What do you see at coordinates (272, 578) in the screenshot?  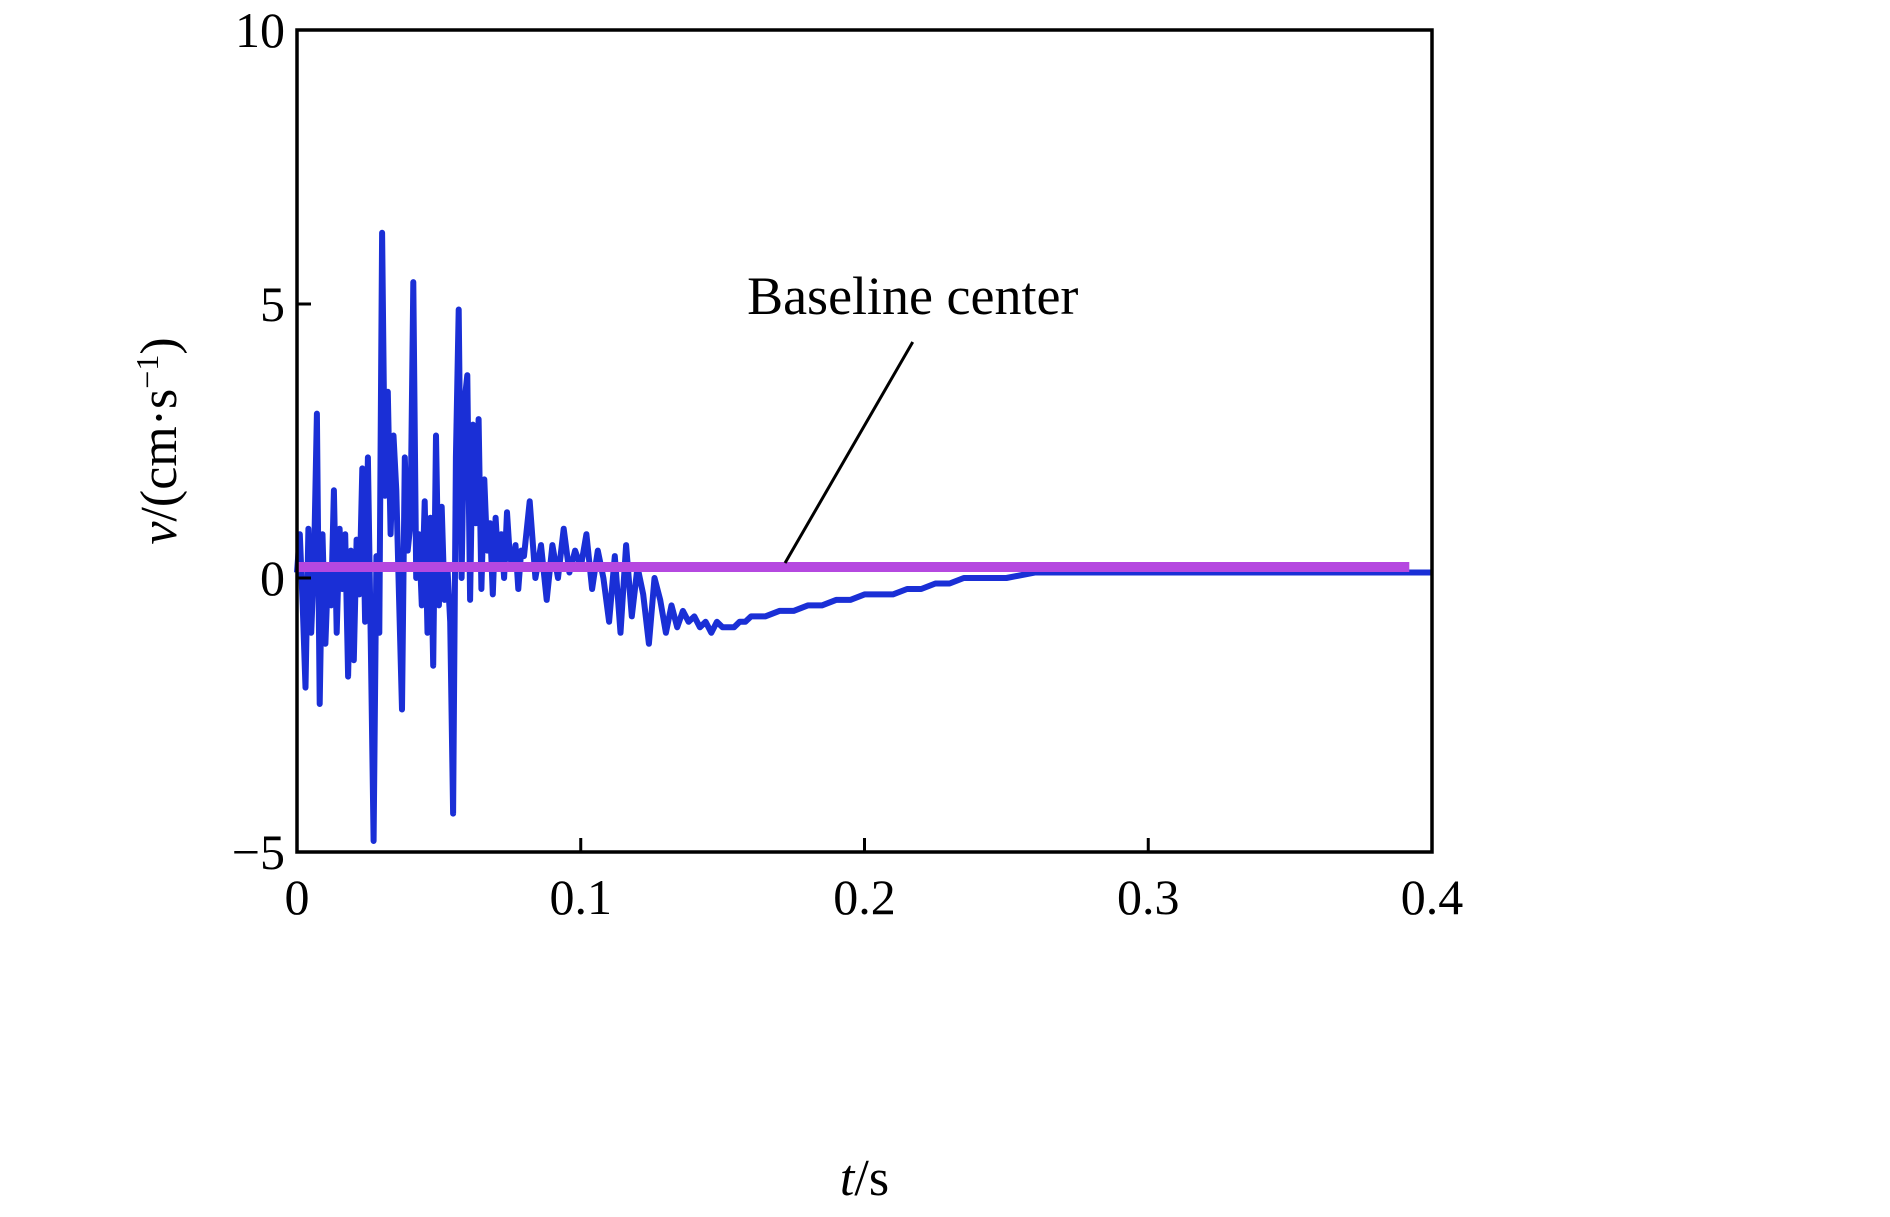 I see `y-tick-label: 0` at bounding box center [272, 578].